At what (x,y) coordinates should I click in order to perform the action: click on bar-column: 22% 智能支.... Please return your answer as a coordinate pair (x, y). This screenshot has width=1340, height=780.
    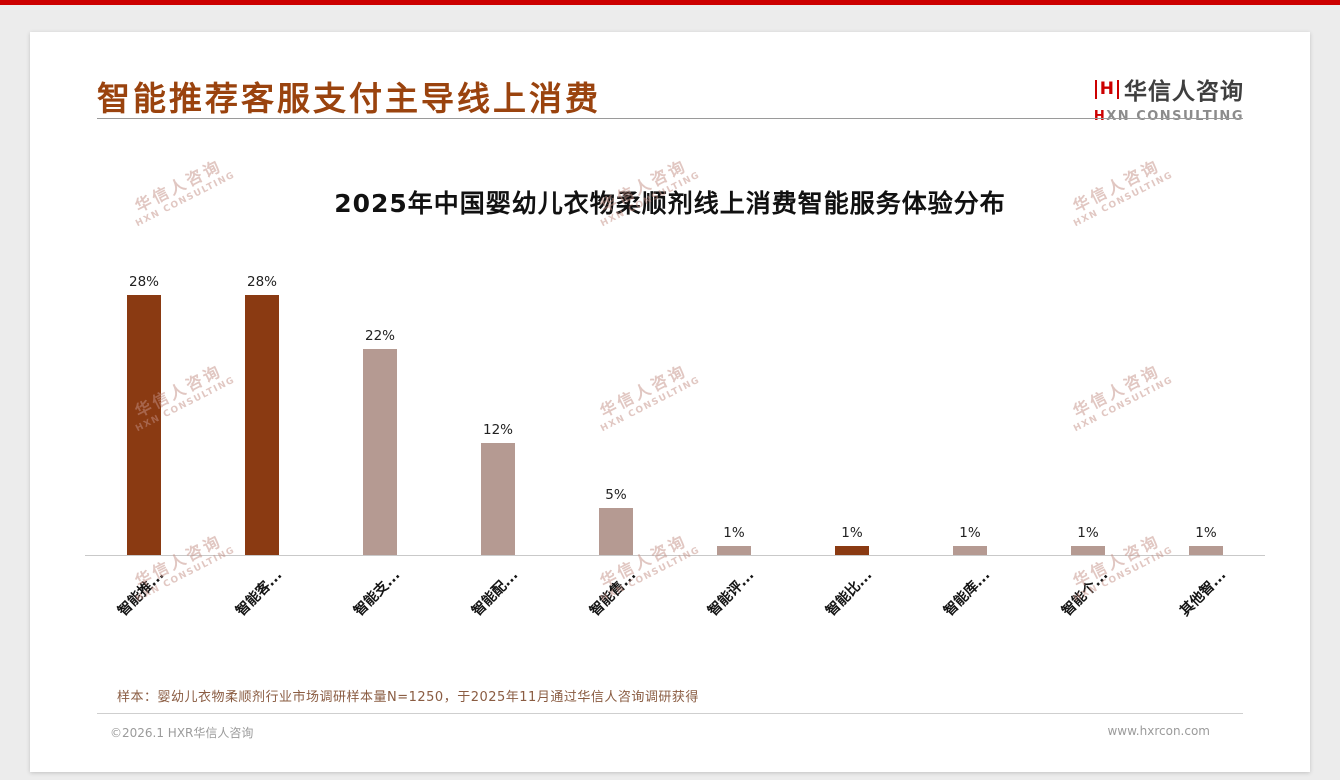
    Looking at the image, I should click on (380, 447).